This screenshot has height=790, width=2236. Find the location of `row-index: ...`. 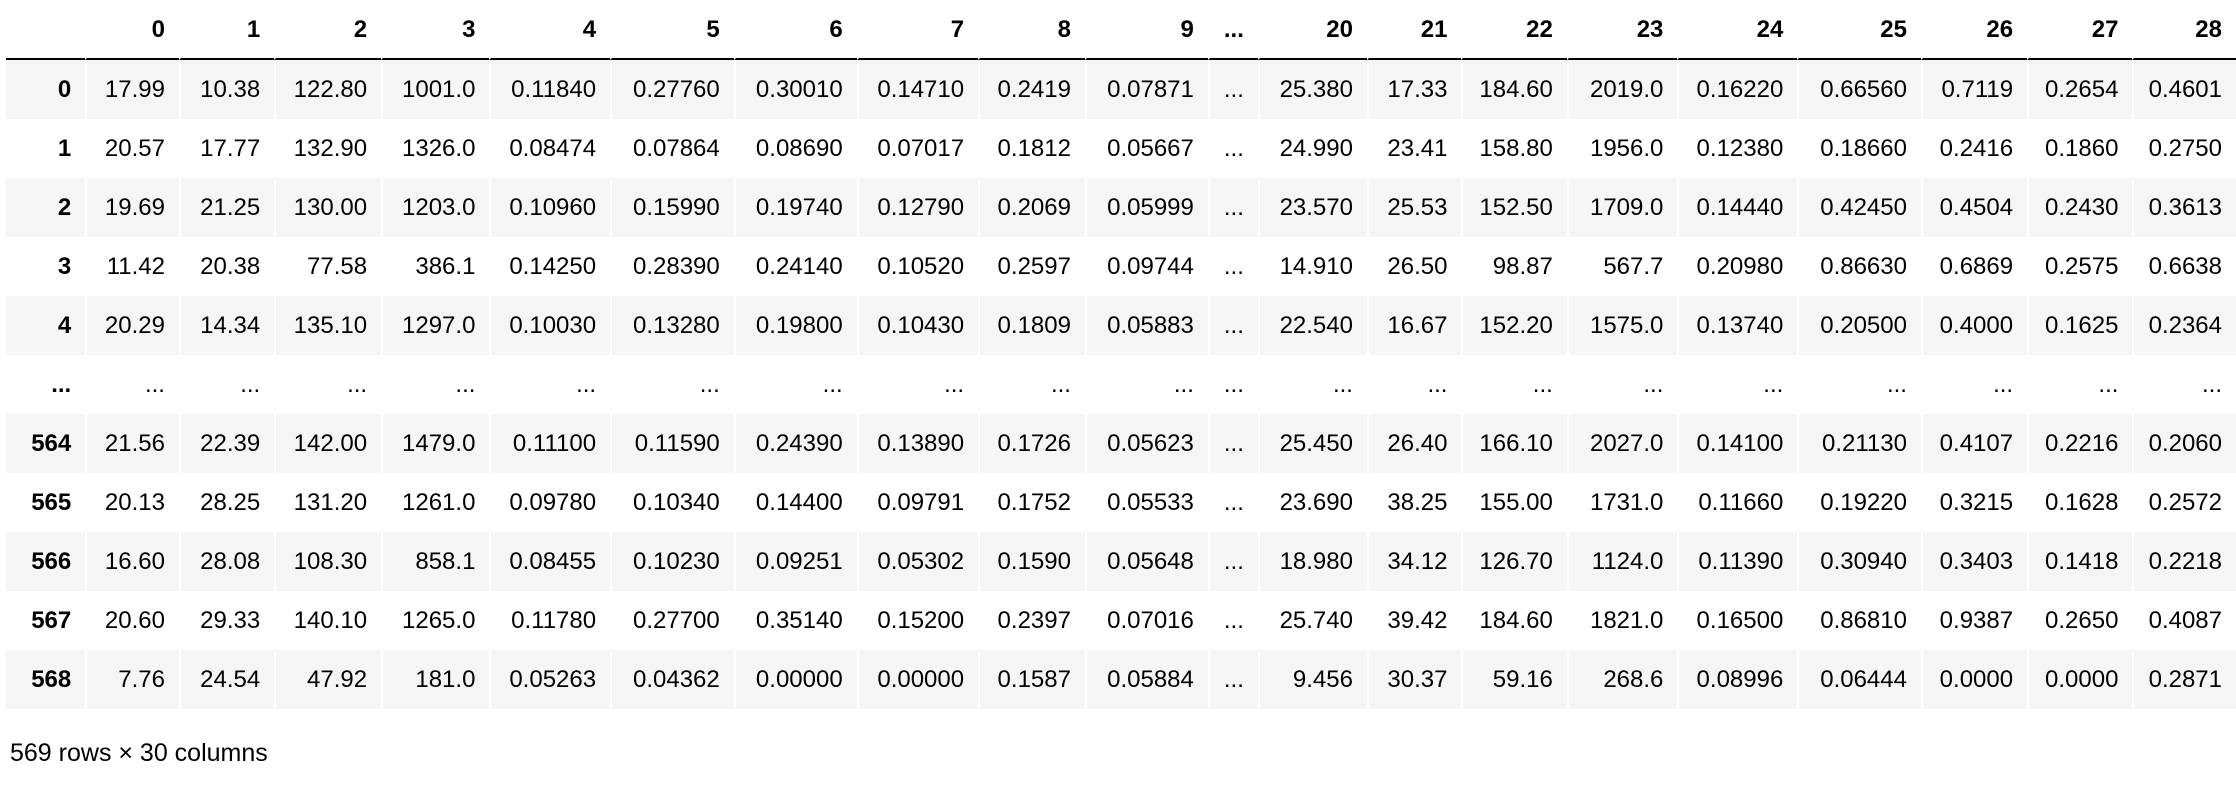

row-index: ... is located at coordinates (61, 384).